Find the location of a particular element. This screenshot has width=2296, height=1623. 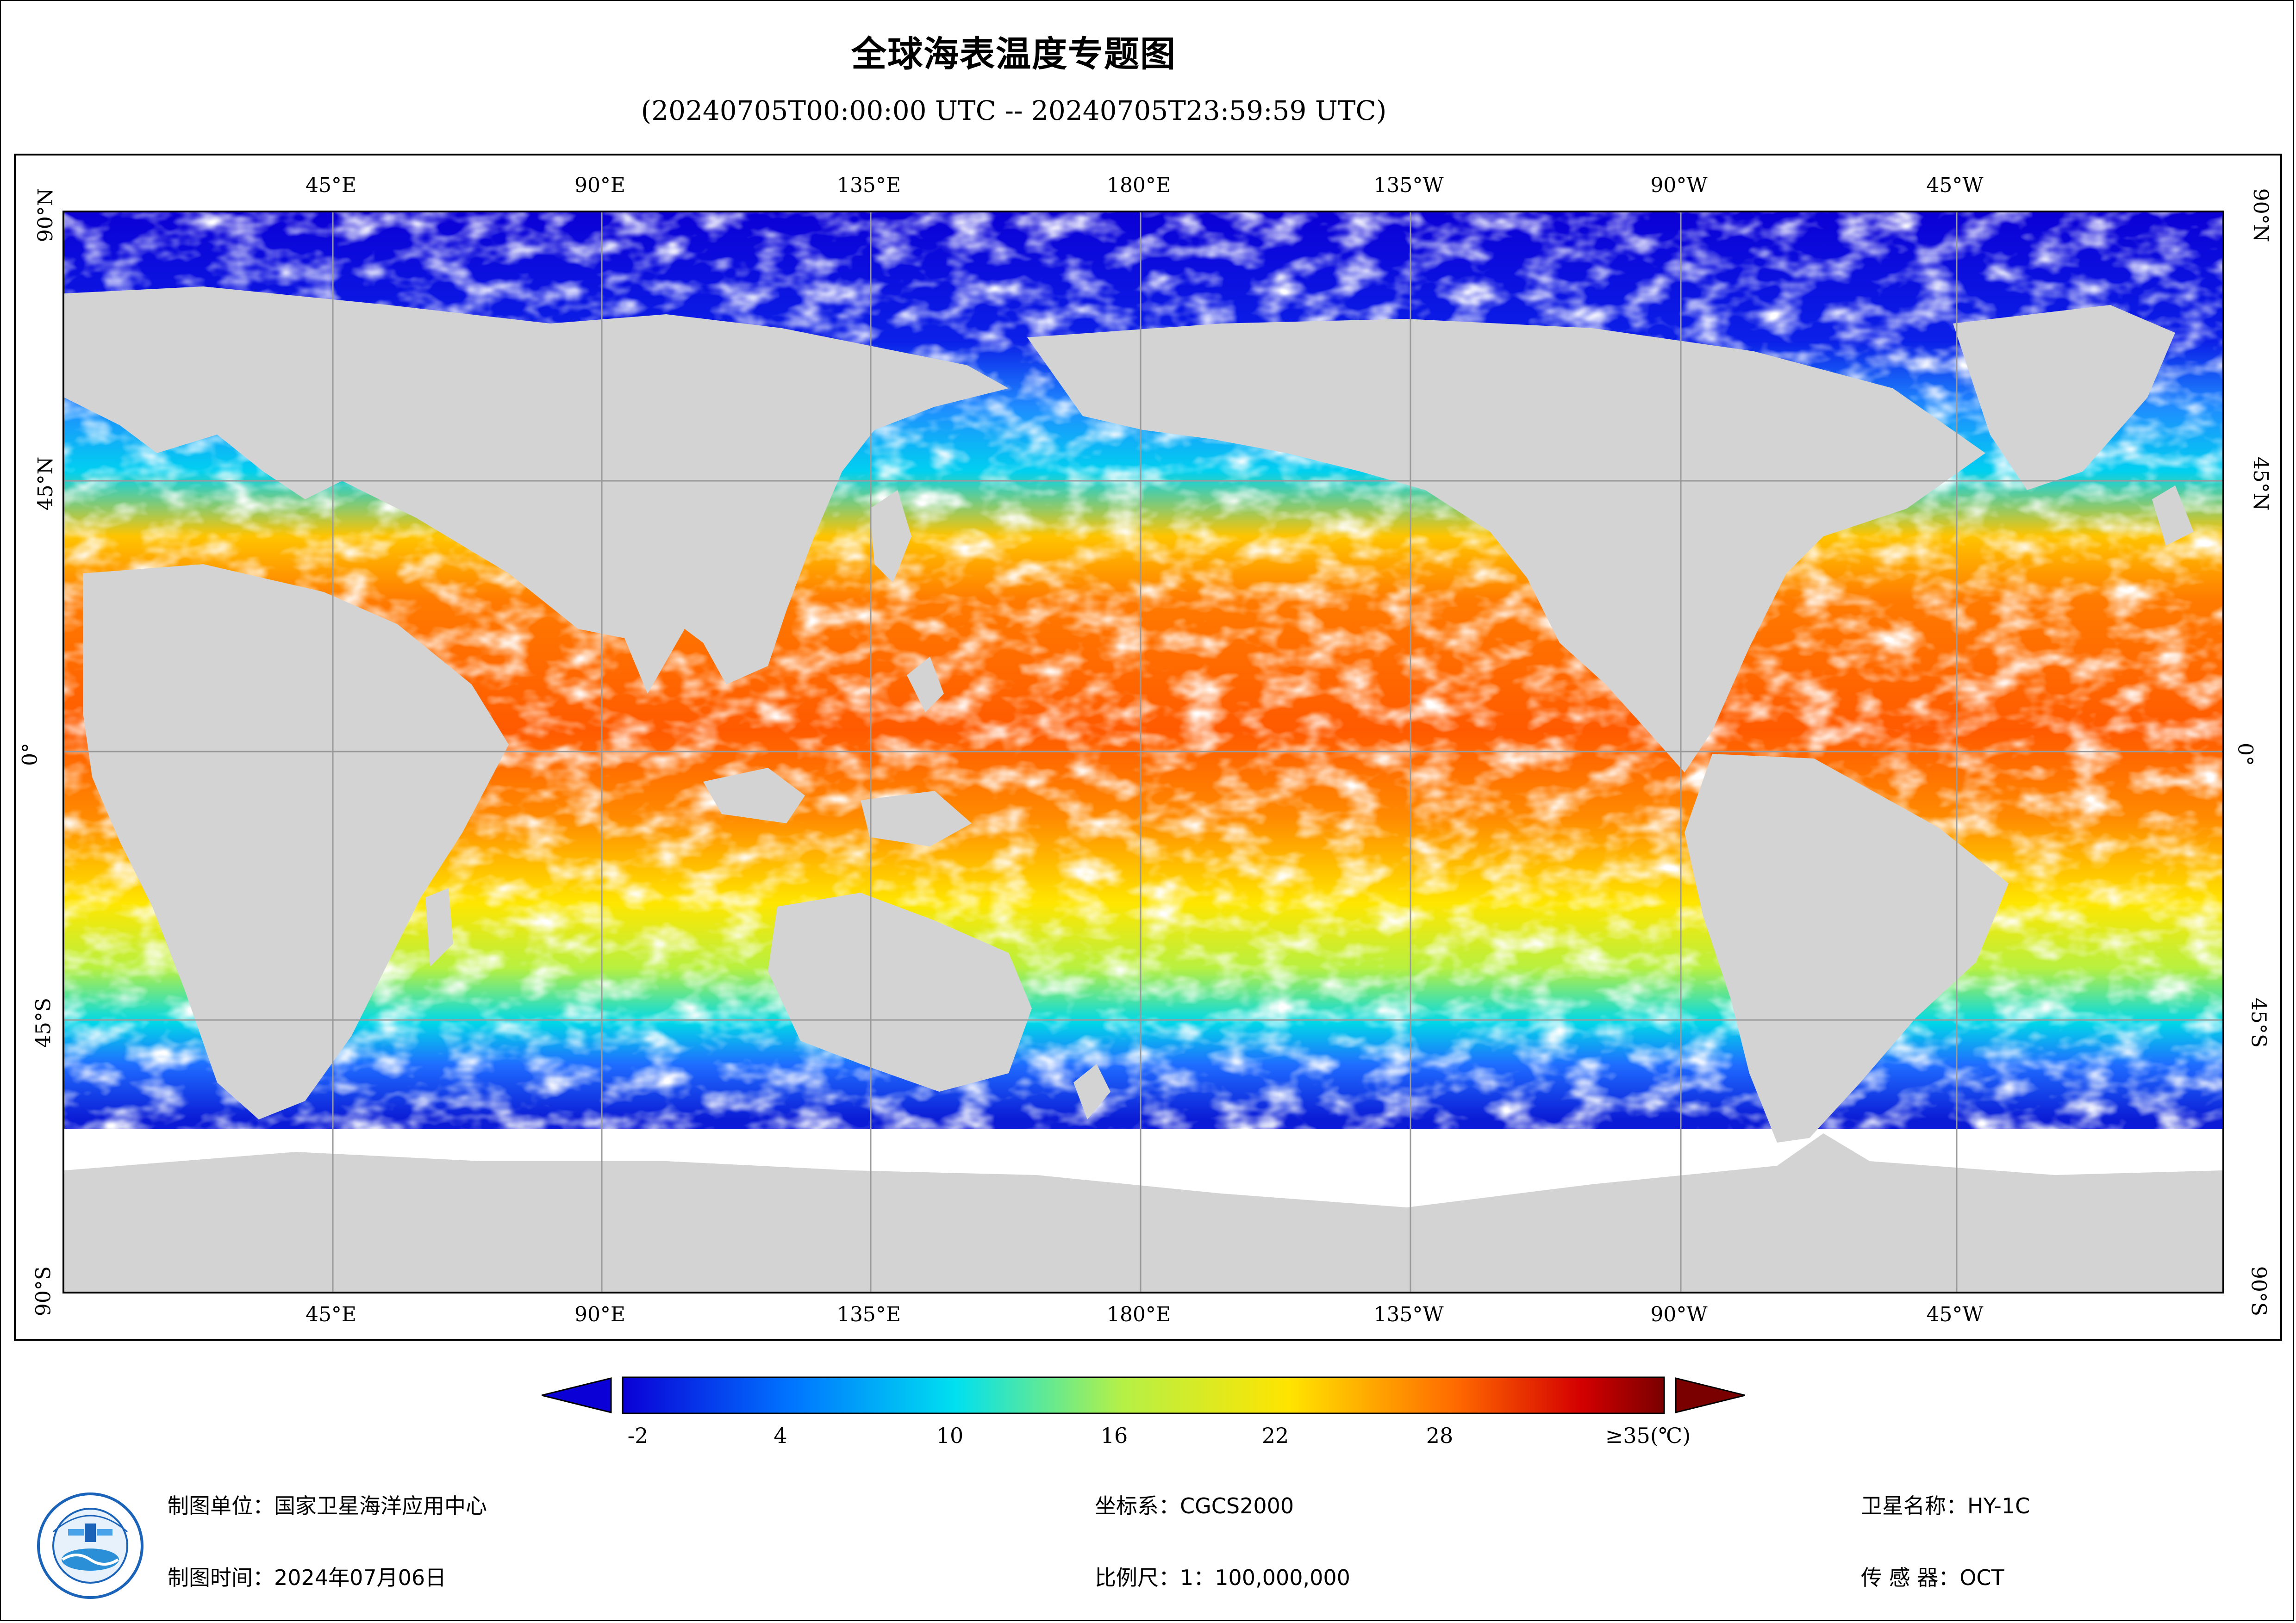

colorbar-label-10: 10 is located at coordinates (950, 1435).